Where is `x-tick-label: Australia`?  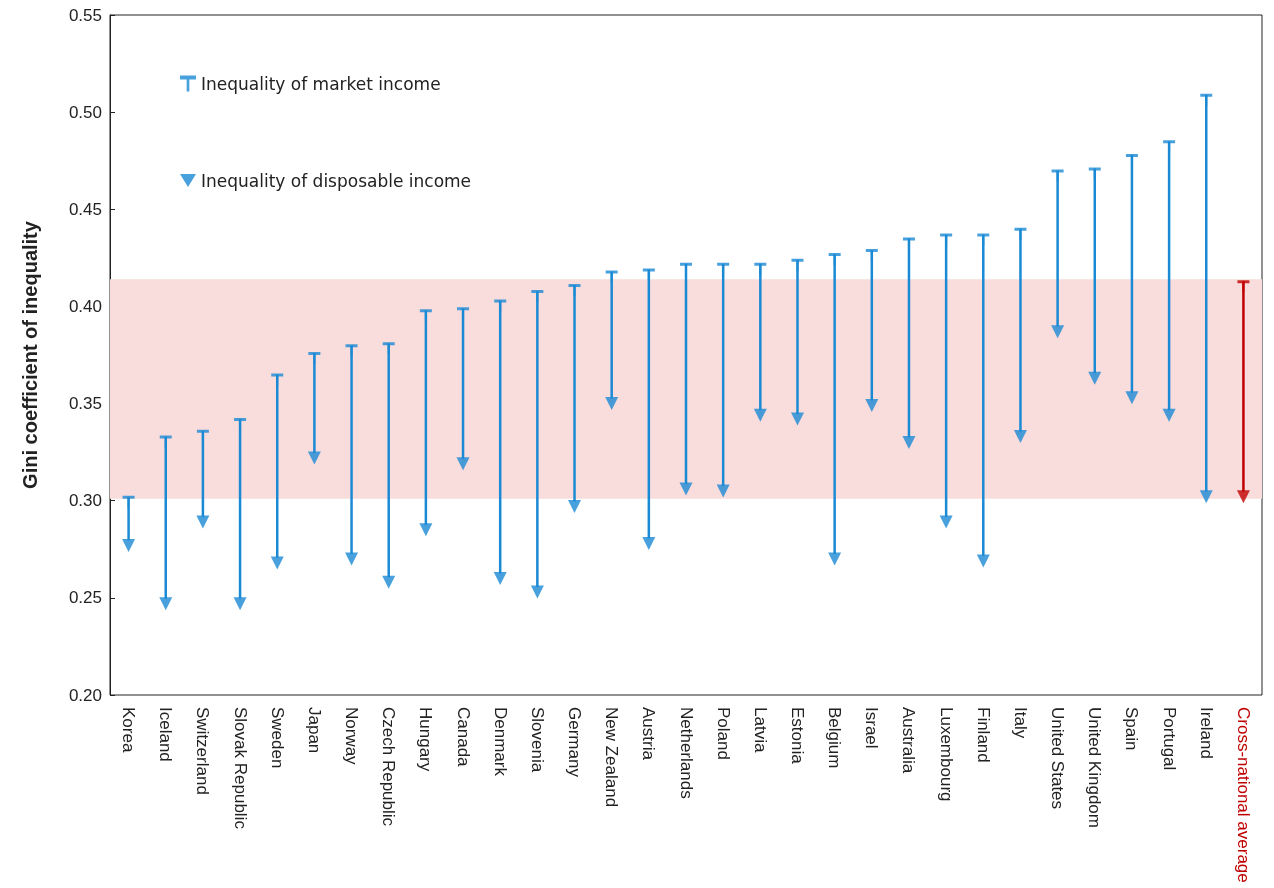
x-tick-label: Australia is located at coordinates (909, 740).